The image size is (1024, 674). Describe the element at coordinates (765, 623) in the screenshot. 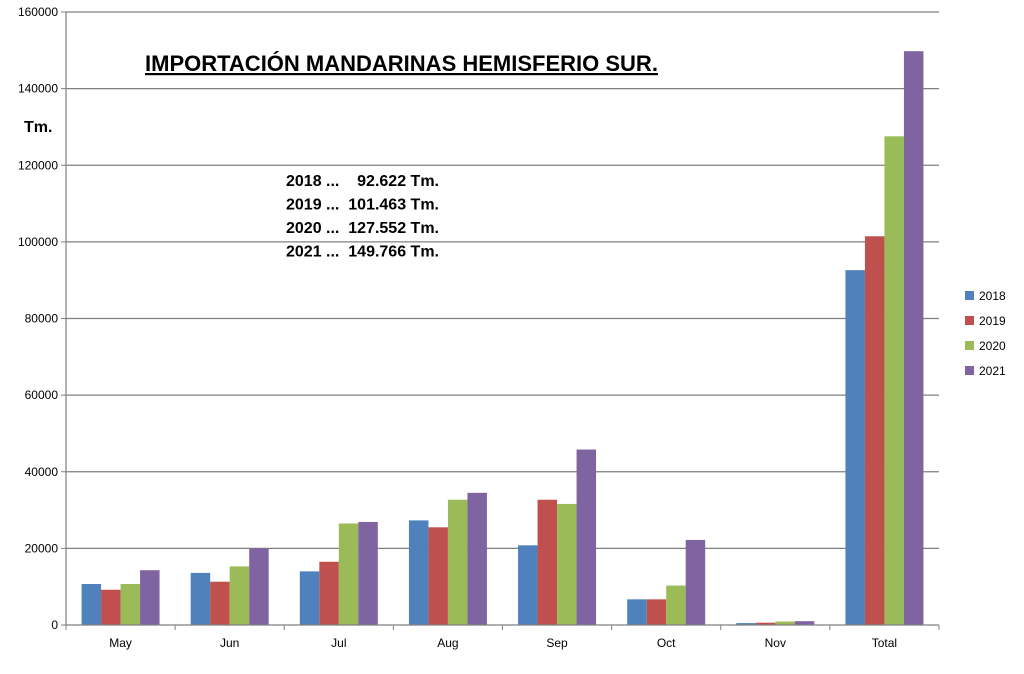

I see `bar-2019-nov` at that location.